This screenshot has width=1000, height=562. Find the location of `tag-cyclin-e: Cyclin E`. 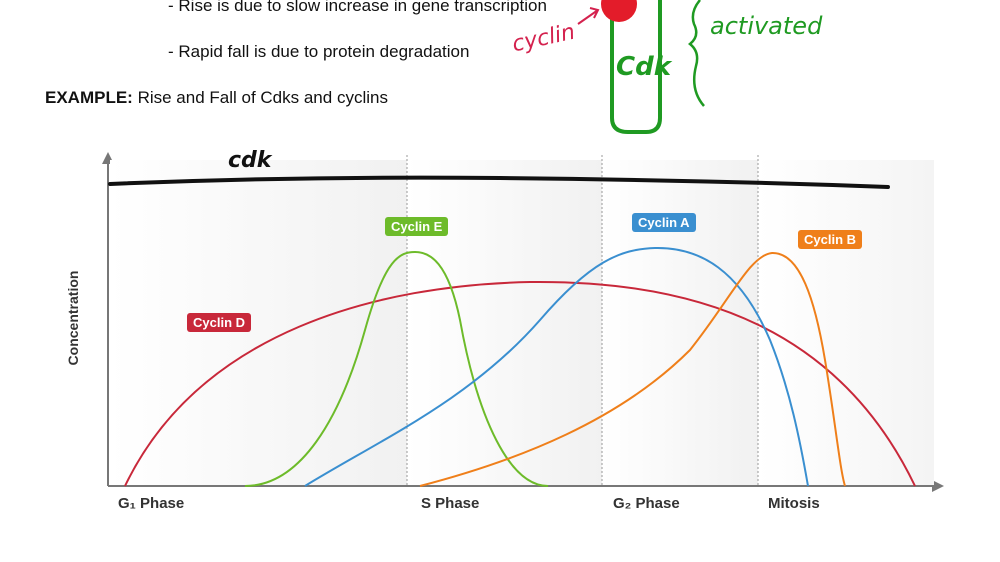

tag-cyclin-e: Cyclin E is located at coordinates (417, 226).